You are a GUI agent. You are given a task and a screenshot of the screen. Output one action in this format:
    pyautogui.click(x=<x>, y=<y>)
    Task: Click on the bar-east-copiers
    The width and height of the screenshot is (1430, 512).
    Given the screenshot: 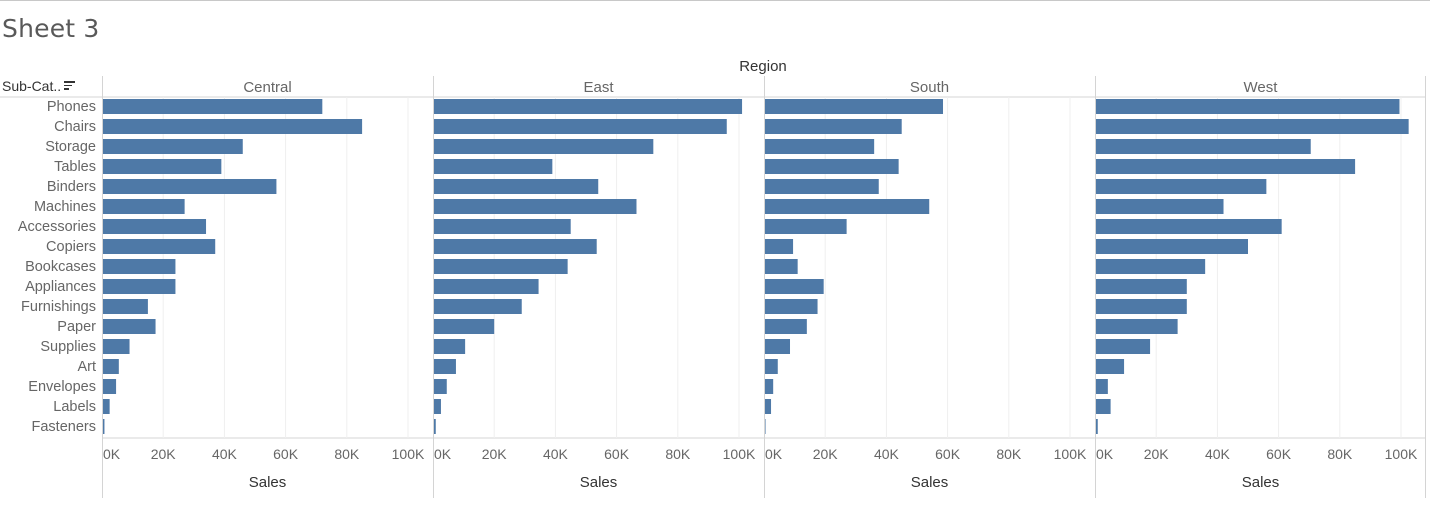 What is the action you would take?
    pyautogui.click(x=515, y=246)
    